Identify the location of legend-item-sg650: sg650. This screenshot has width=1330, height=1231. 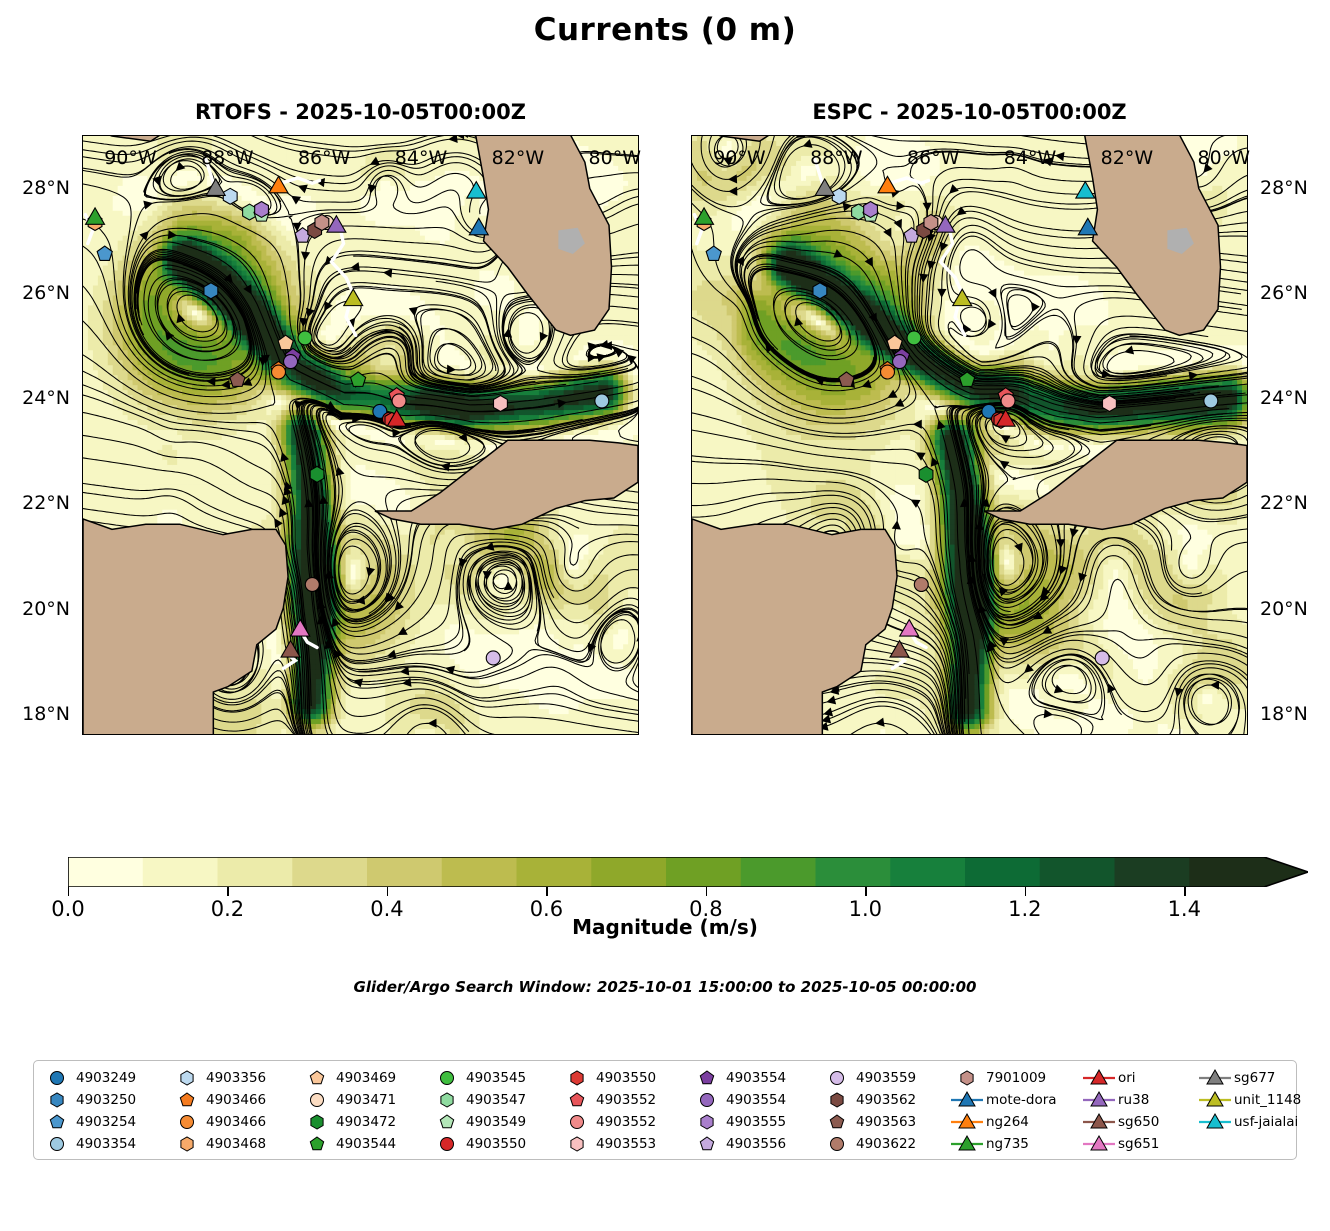
(1140, 1122).